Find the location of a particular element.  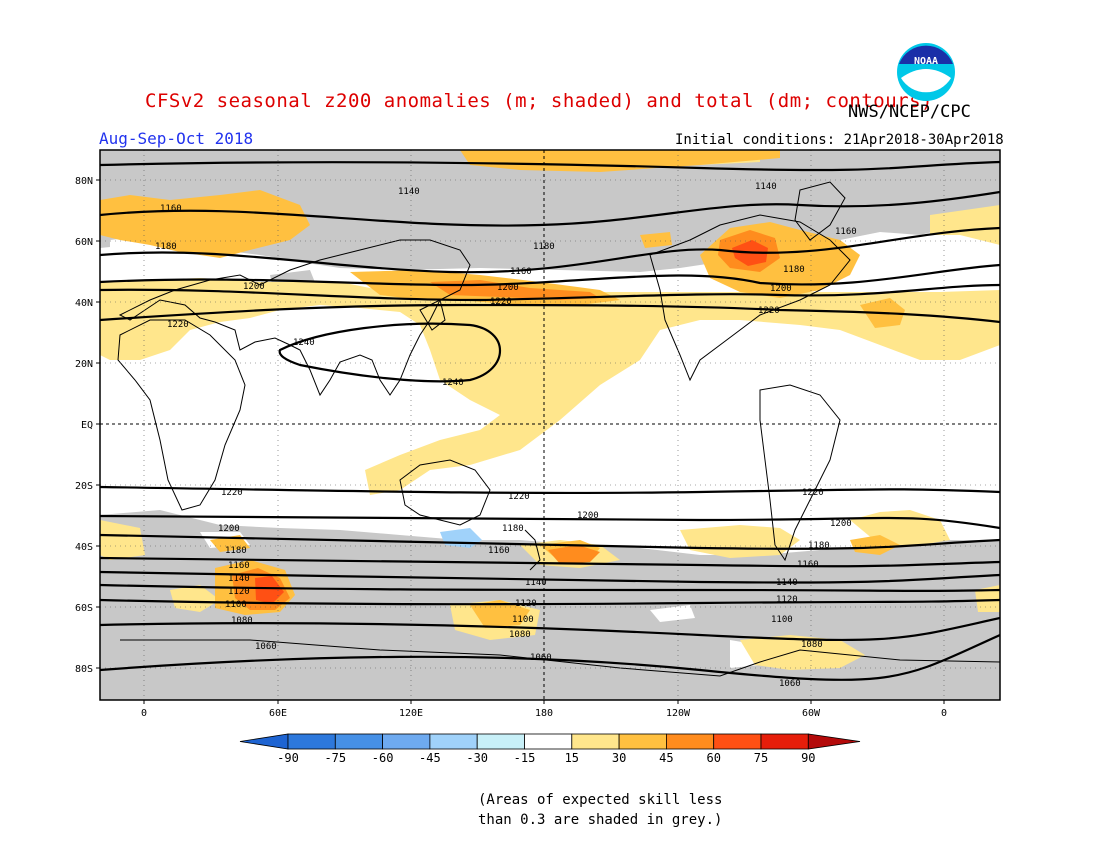

lat-label: 40N is located at coordinates (84, 303).